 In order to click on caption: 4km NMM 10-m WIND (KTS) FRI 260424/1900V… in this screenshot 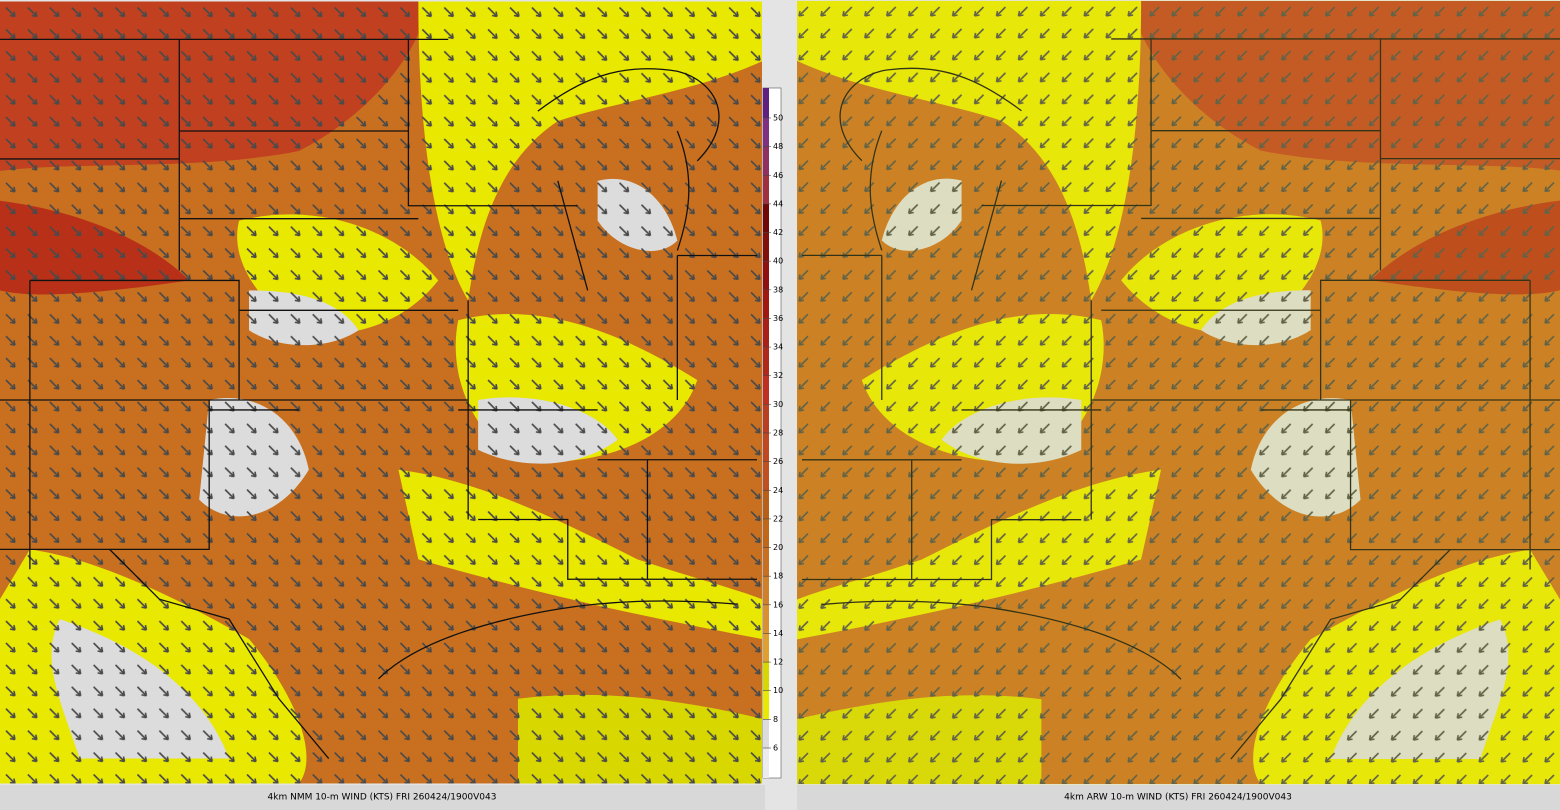, I will do `click(382, 798)`.